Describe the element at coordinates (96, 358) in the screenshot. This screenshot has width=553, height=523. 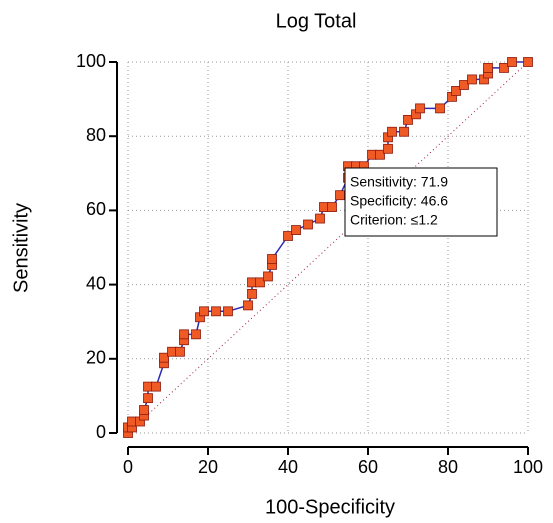
I see `y-tick-label: 20` at that location.